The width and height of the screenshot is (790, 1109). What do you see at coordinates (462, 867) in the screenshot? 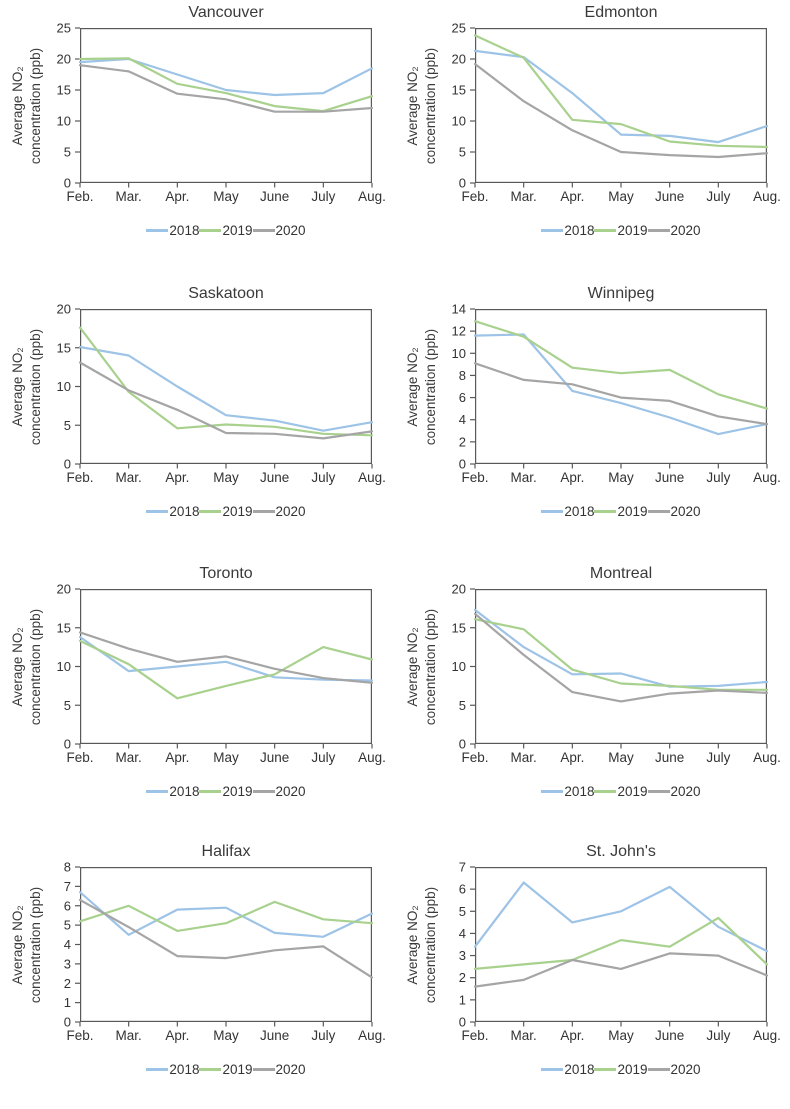
I see `y-tick-label: 7` at bounding box center [462, 867].